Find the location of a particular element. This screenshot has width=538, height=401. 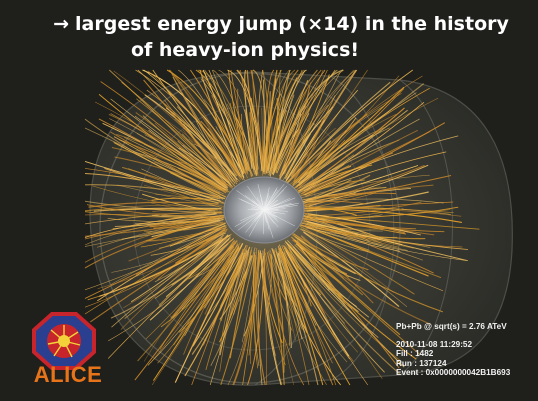

collision-system-label: Pb+Pb @ sqrt(s) = 2.76 ATeV is located at coordinates (451, 326).